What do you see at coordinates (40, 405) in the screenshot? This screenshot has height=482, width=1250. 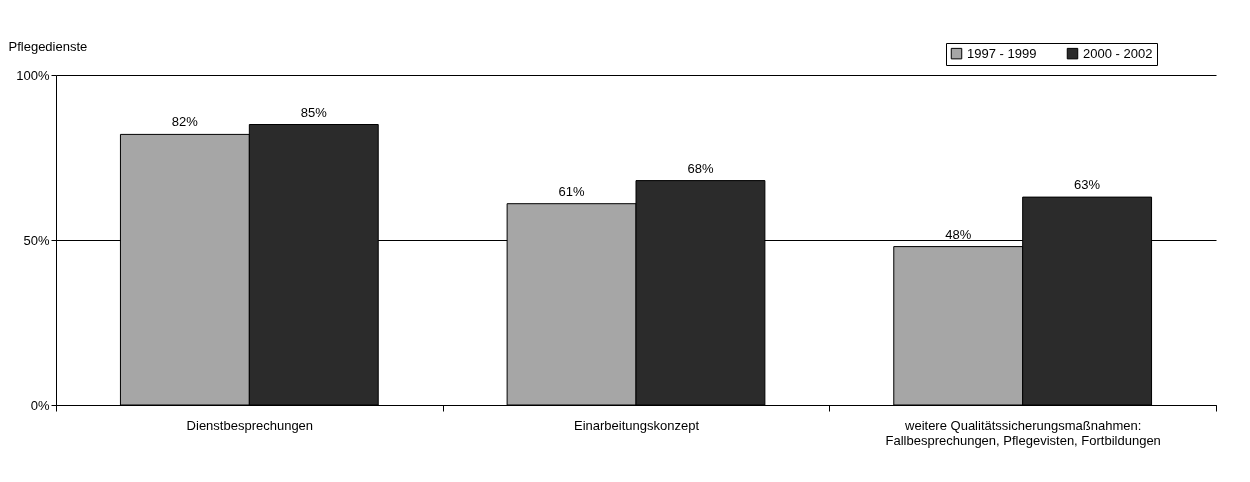 I see `y-tick-label: 0%` at bounding box center [40, 405].